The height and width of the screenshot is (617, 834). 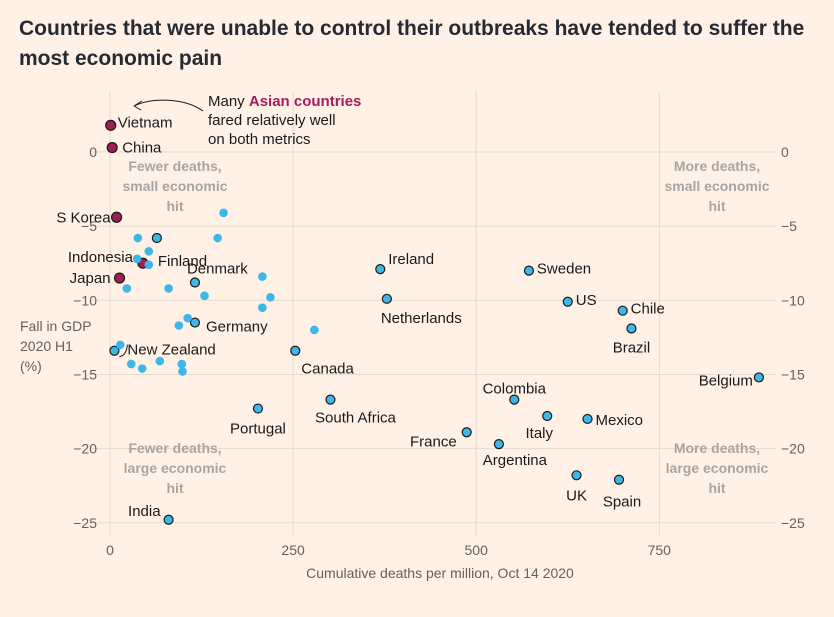 What do you see at coordinates (174, 206) in the screenshot?
I see `quadrant-top-left-line3: hit` at bounding box center [174, 206].